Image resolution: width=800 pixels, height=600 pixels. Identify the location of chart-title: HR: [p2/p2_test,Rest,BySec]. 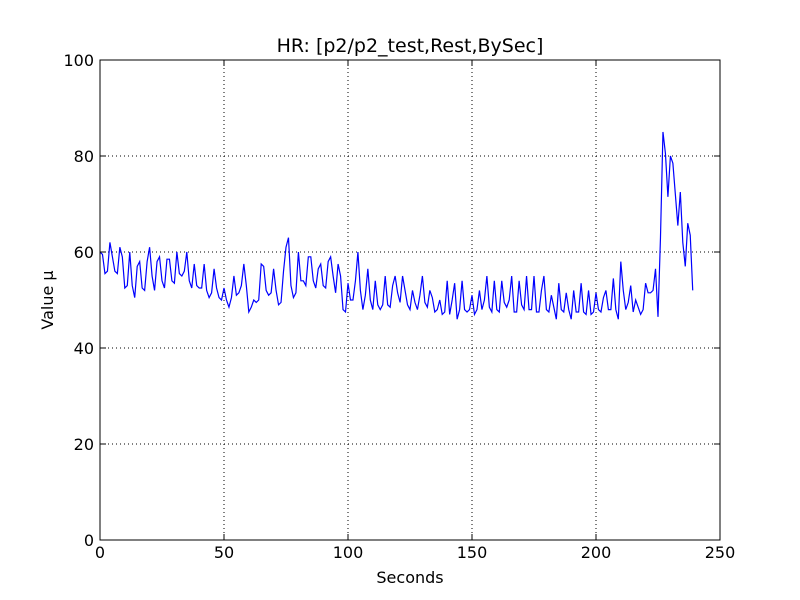
(410, 46).